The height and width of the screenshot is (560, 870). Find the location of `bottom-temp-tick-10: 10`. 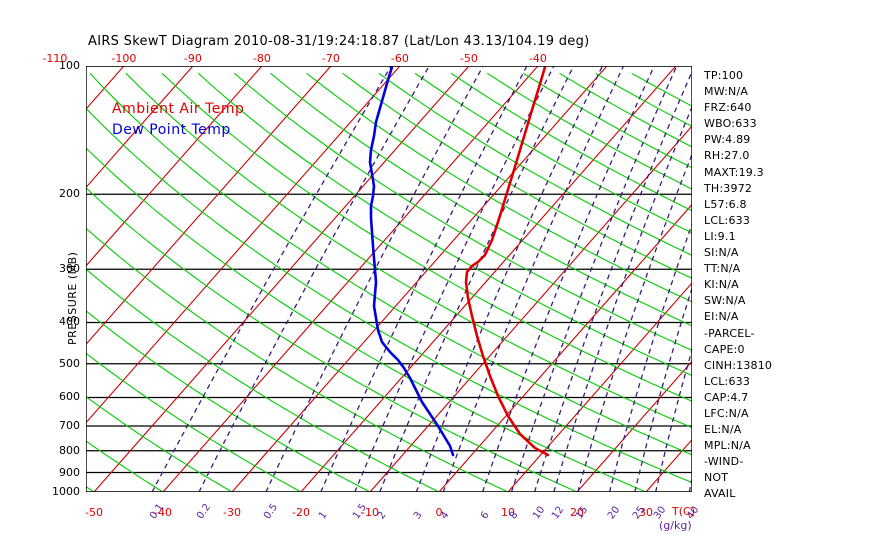

bottom-temp-tick-10: 10 is located at coordinates (508, 512).